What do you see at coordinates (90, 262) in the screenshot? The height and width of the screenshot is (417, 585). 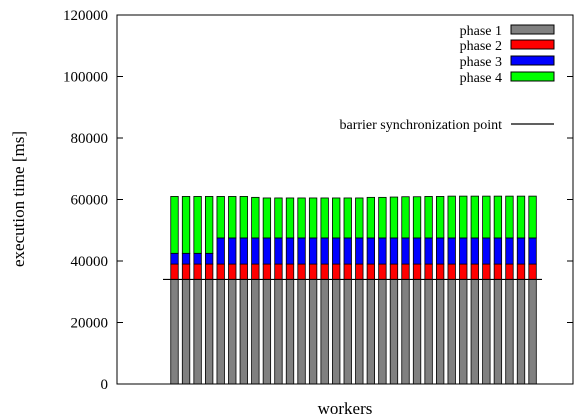 I see `y-tick-label: 40000` at bounding box center [90, 262].